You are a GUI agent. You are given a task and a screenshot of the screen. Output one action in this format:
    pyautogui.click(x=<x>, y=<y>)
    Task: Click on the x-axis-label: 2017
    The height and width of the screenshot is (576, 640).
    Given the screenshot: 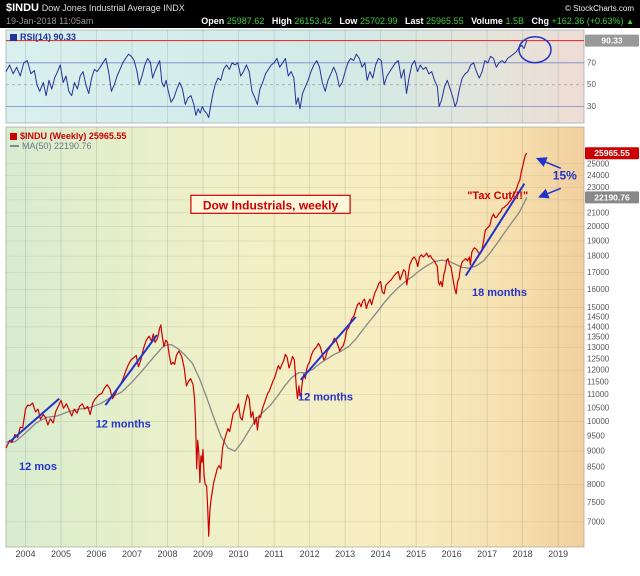 What is the action you would take?
    pyautogui.click(x=487, y=554)
    